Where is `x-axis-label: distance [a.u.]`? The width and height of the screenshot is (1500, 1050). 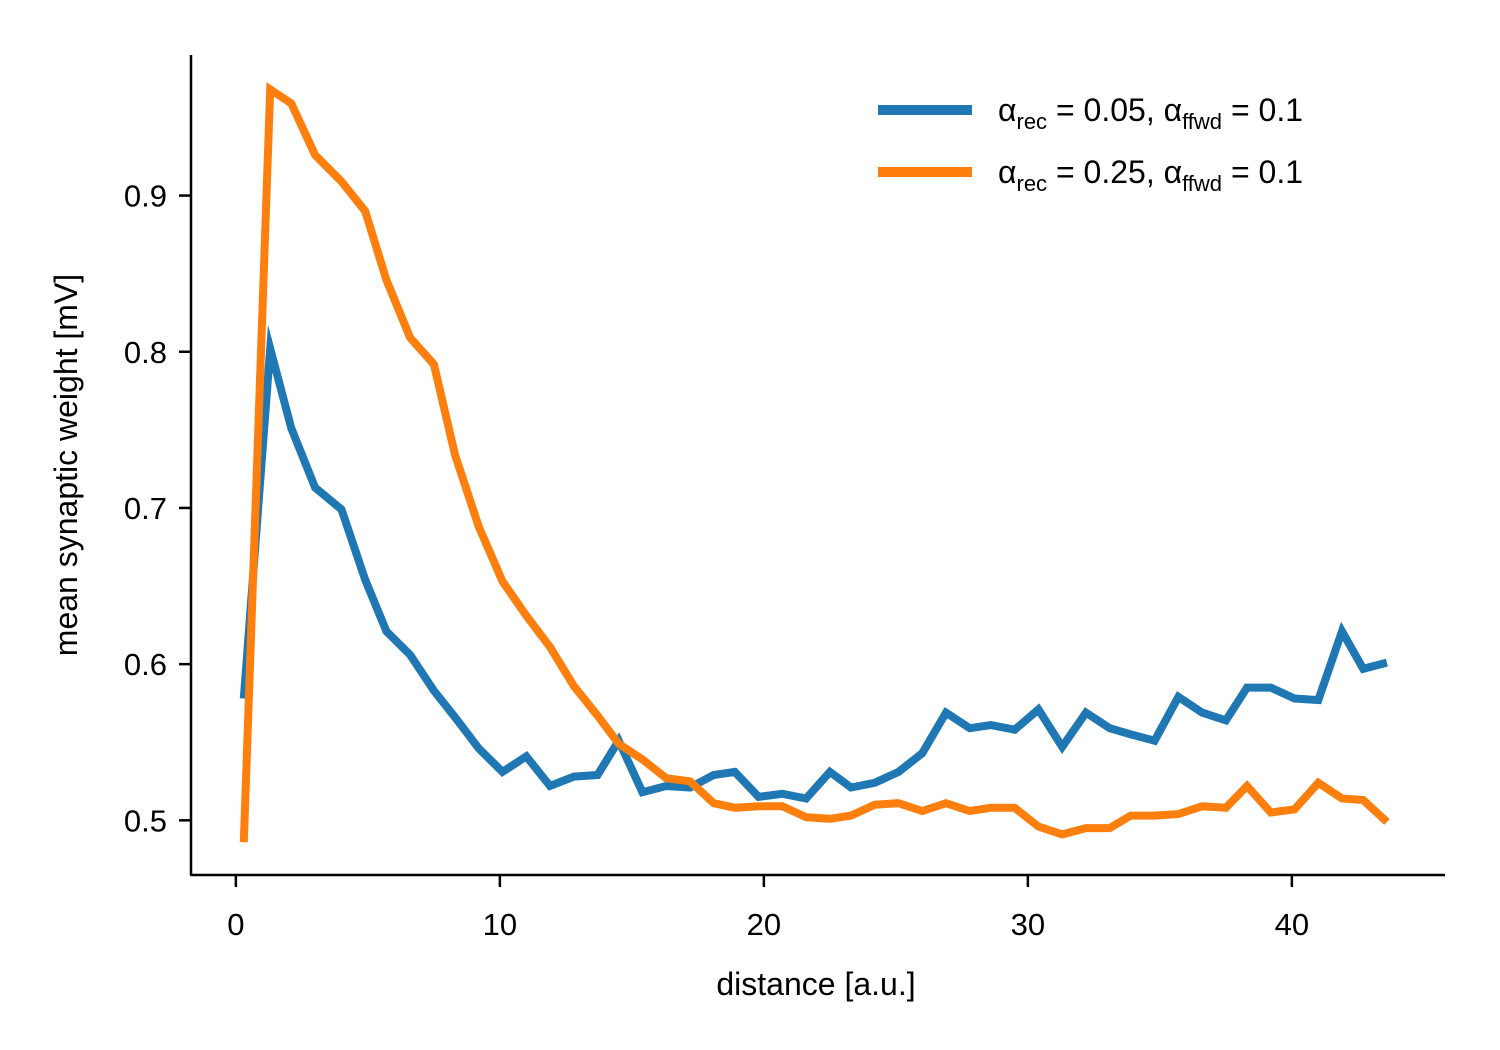 x-axis-label: distance [a.u.] is located at coordinates (815, 984).